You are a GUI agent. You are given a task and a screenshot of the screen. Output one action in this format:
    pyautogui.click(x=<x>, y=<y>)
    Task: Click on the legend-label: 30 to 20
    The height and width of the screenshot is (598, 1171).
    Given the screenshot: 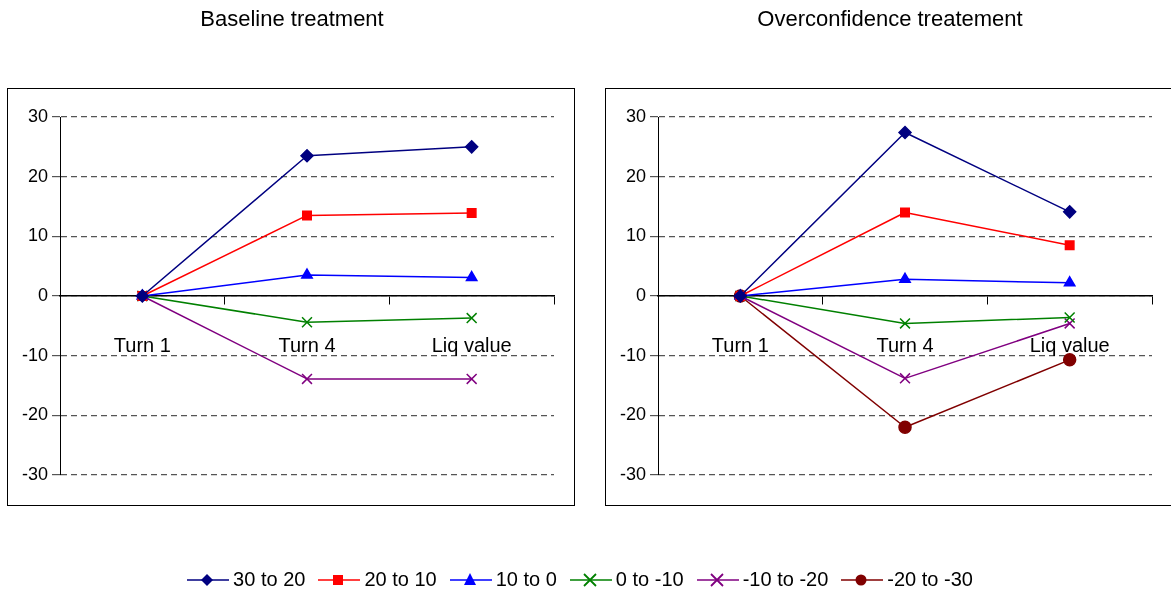 What is the action you would take?
    pyautogui.click(x=269, y=579)
    